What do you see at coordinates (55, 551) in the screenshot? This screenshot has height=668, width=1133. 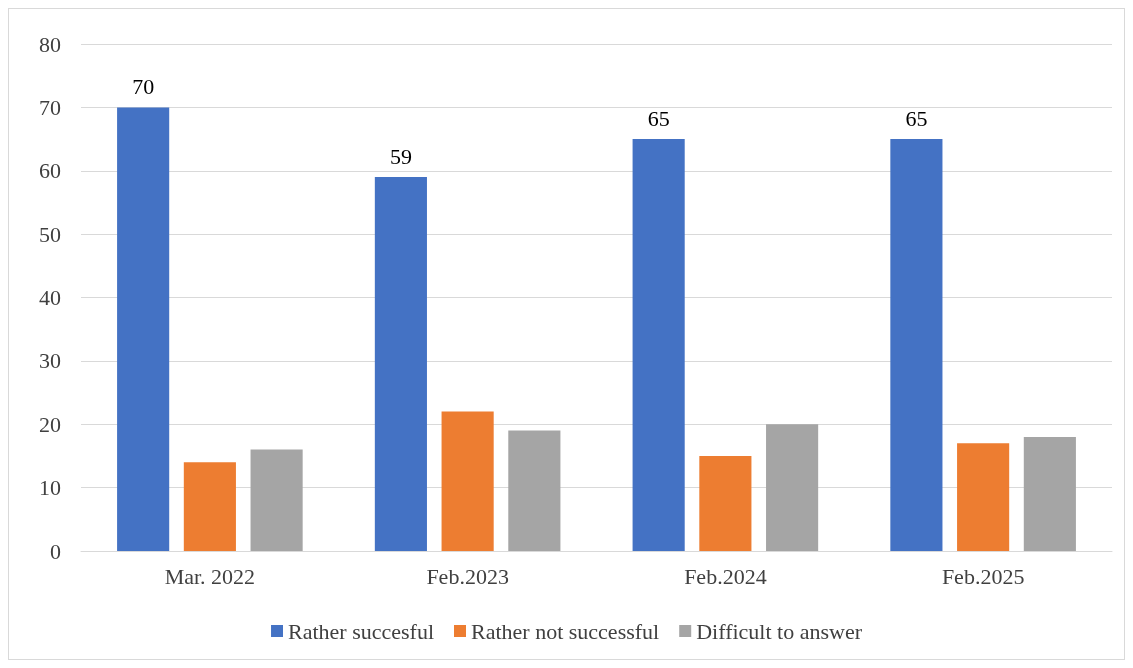 I see `y-tick-label: 0` at bounding box center [55, 551].